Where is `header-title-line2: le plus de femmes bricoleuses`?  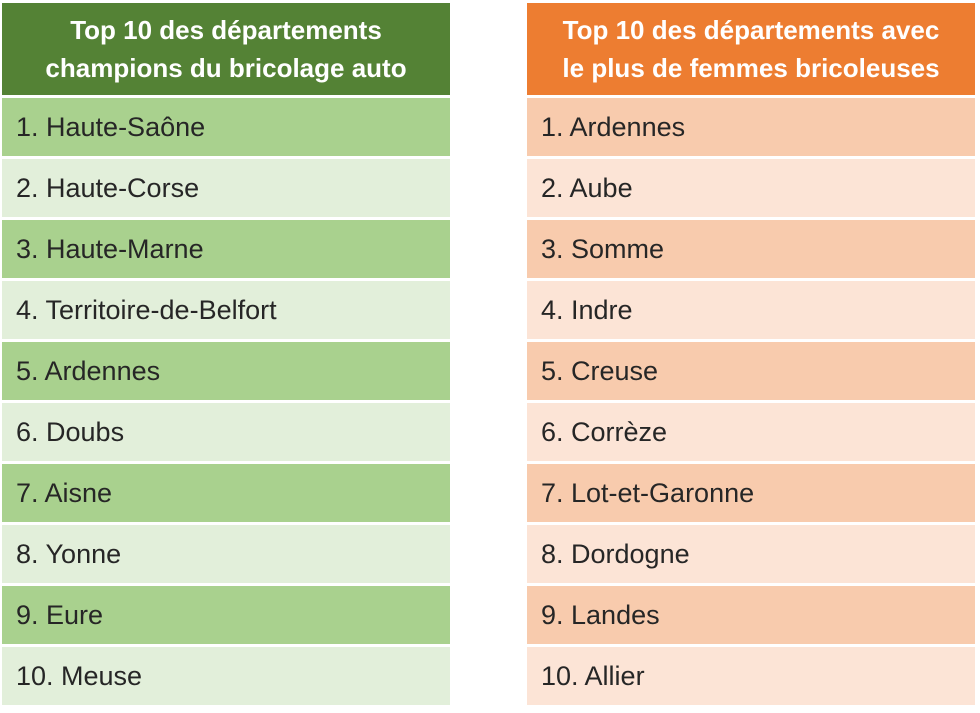 header-title-line2: le plus de femmes bricoleuses is located at coordinates (751, 68).